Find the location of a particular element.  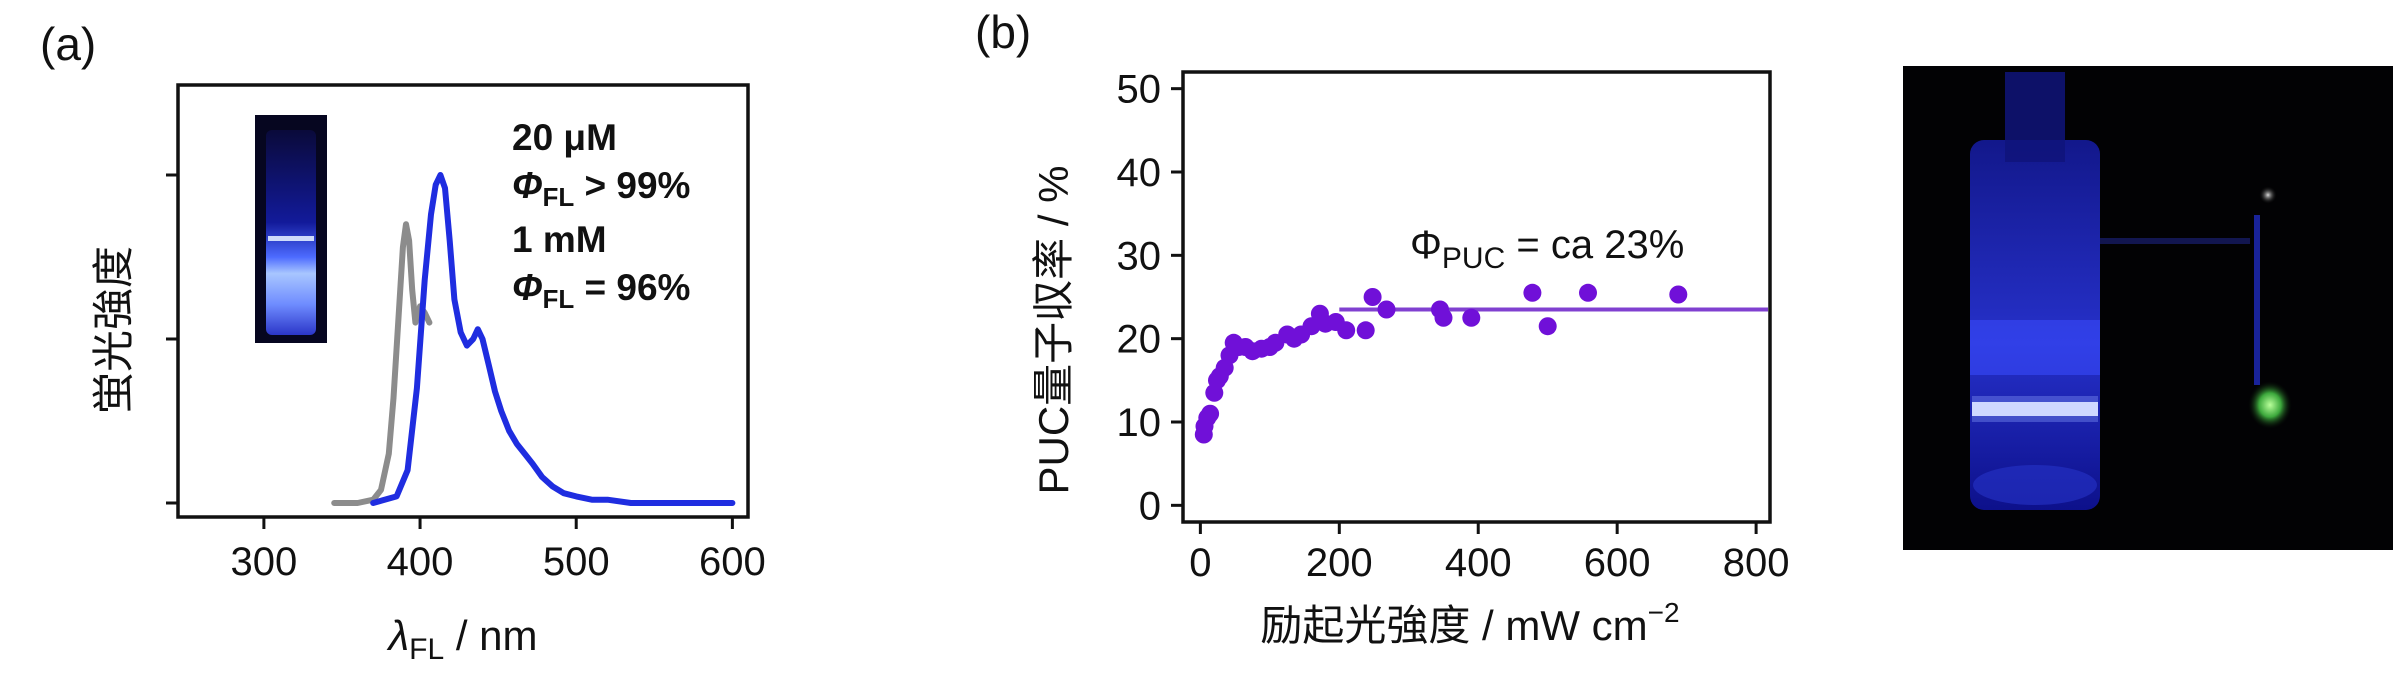

y-tick-label: 10 is located at coordinates (1139, 423).